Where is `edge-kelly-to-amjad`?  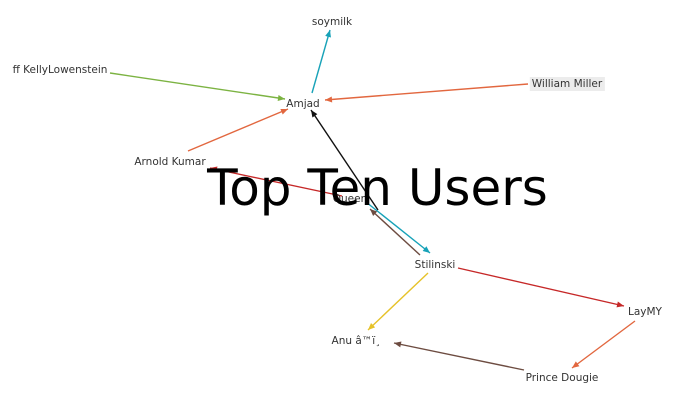 edge-kelly-to-amjad is located at coordinates (197, 86).